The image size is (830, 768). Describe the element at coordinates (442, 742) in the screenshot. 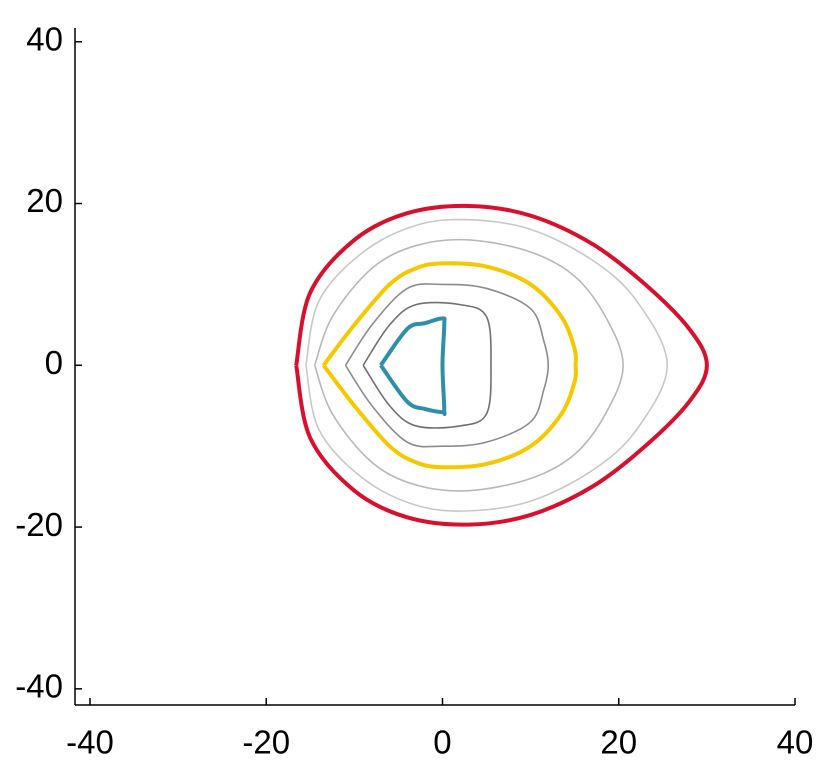

I see `x-tick-label: 0` at that location.